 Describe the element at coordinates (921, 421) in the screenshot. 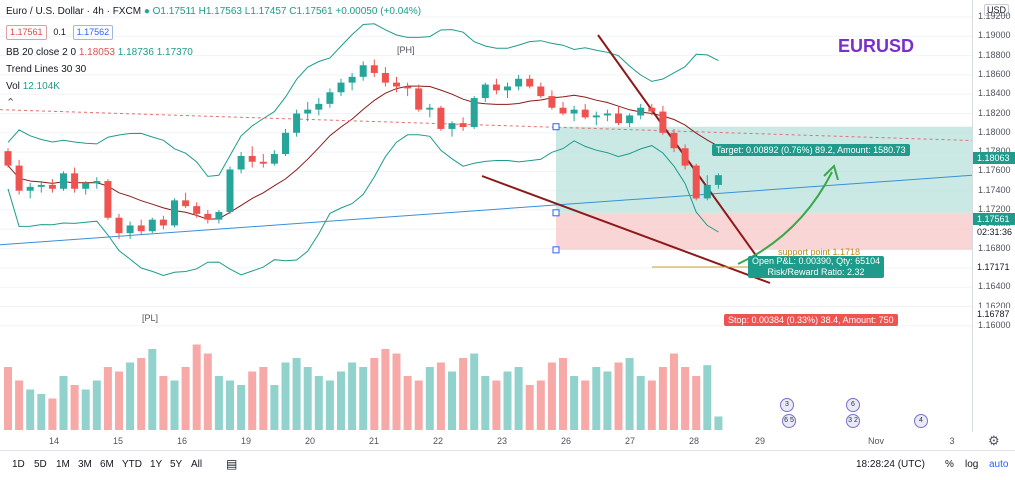

I see `economic-event-icon: 4` at that location.